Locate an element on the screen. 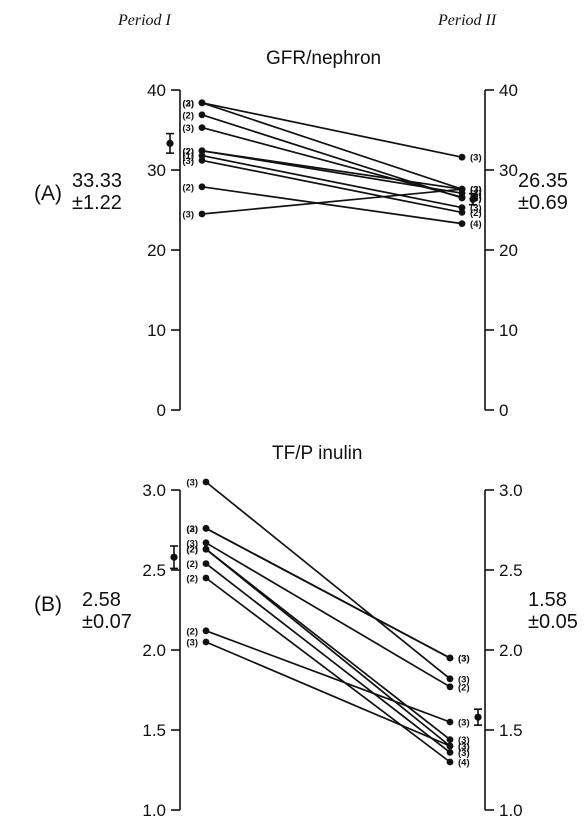 This screenshot has width=584, height=821. panel-b-sem-left: ±0.07 is located at coordinates (107, 622).